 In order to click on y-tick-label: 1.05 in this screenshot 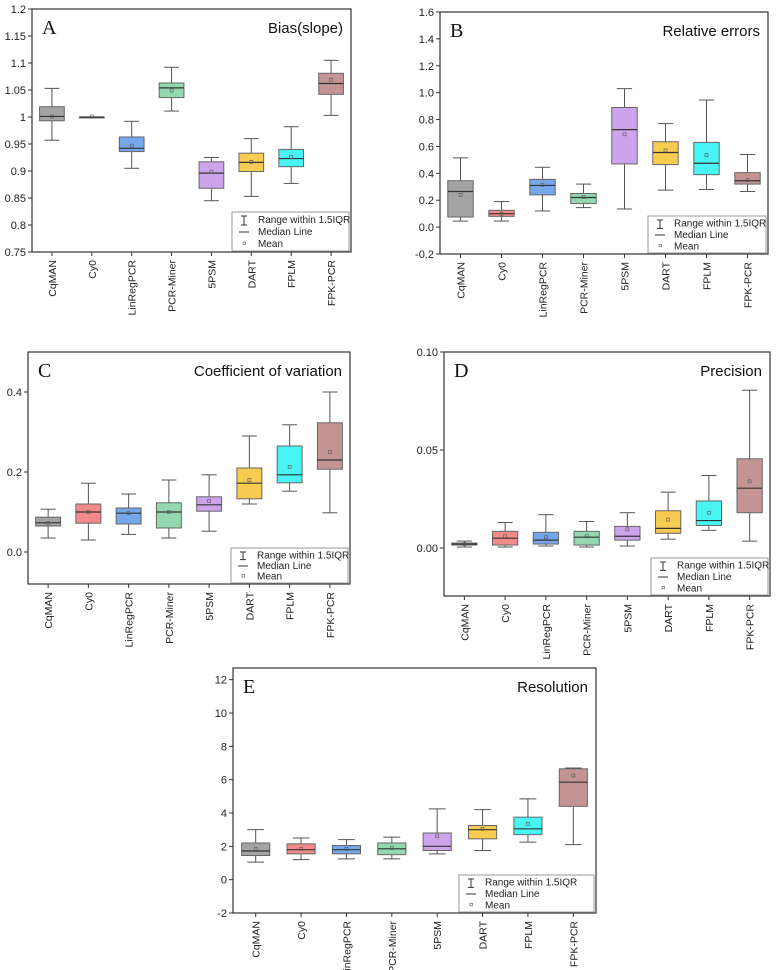, I will do `click(15, 91)`.